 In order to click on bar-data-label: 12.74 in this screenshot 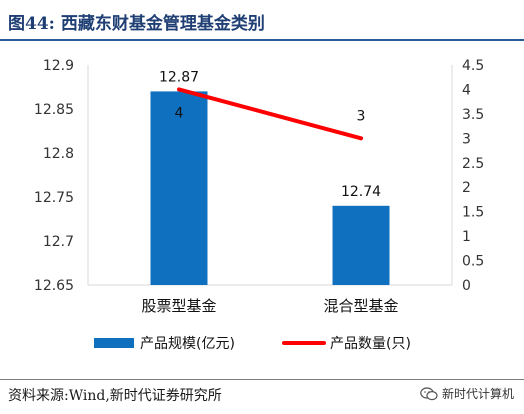, I will do `click(361, 192)`.